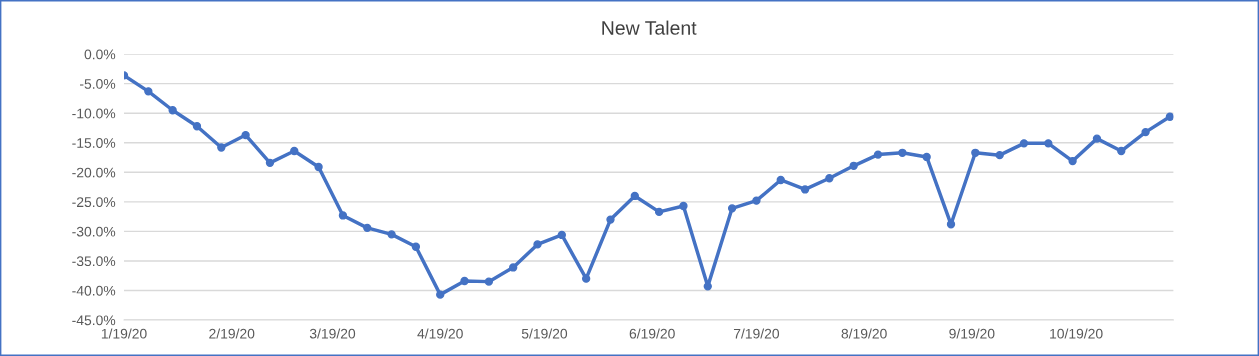 This screenshot has width=1259, height=356. I want to click on x-tick-label: 2/19/20, so click(232, 333).